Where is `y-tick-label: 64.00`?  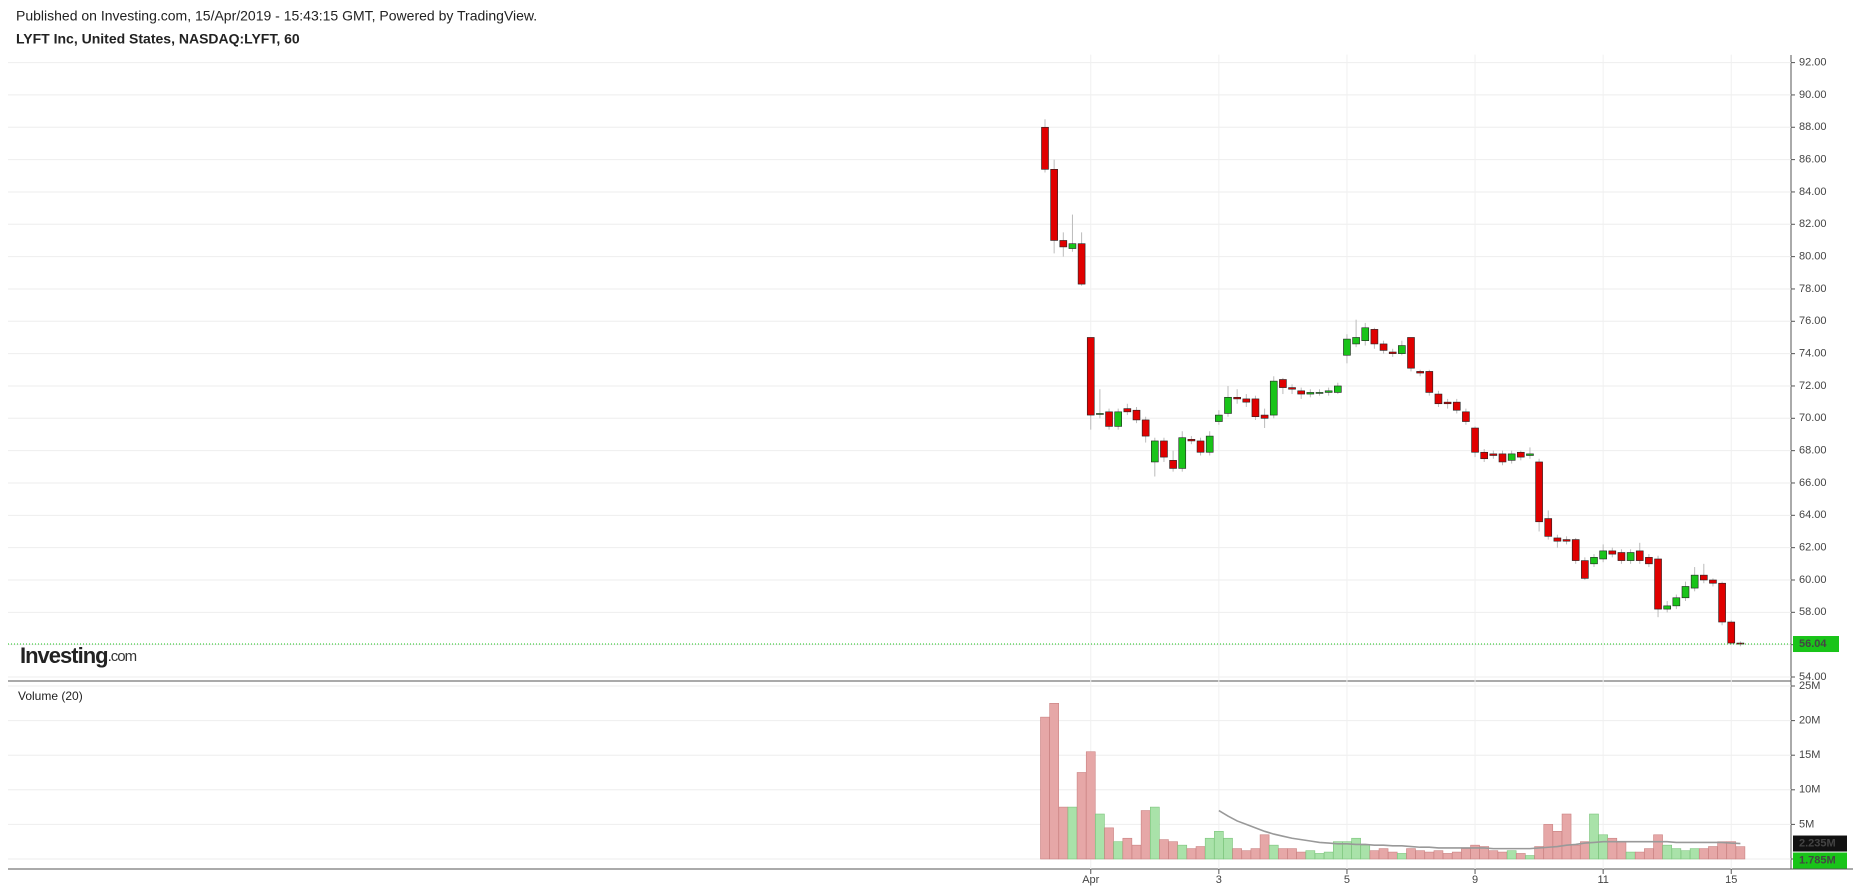 y-tick-label: 64.00 is located at coordinates (1813, 515).